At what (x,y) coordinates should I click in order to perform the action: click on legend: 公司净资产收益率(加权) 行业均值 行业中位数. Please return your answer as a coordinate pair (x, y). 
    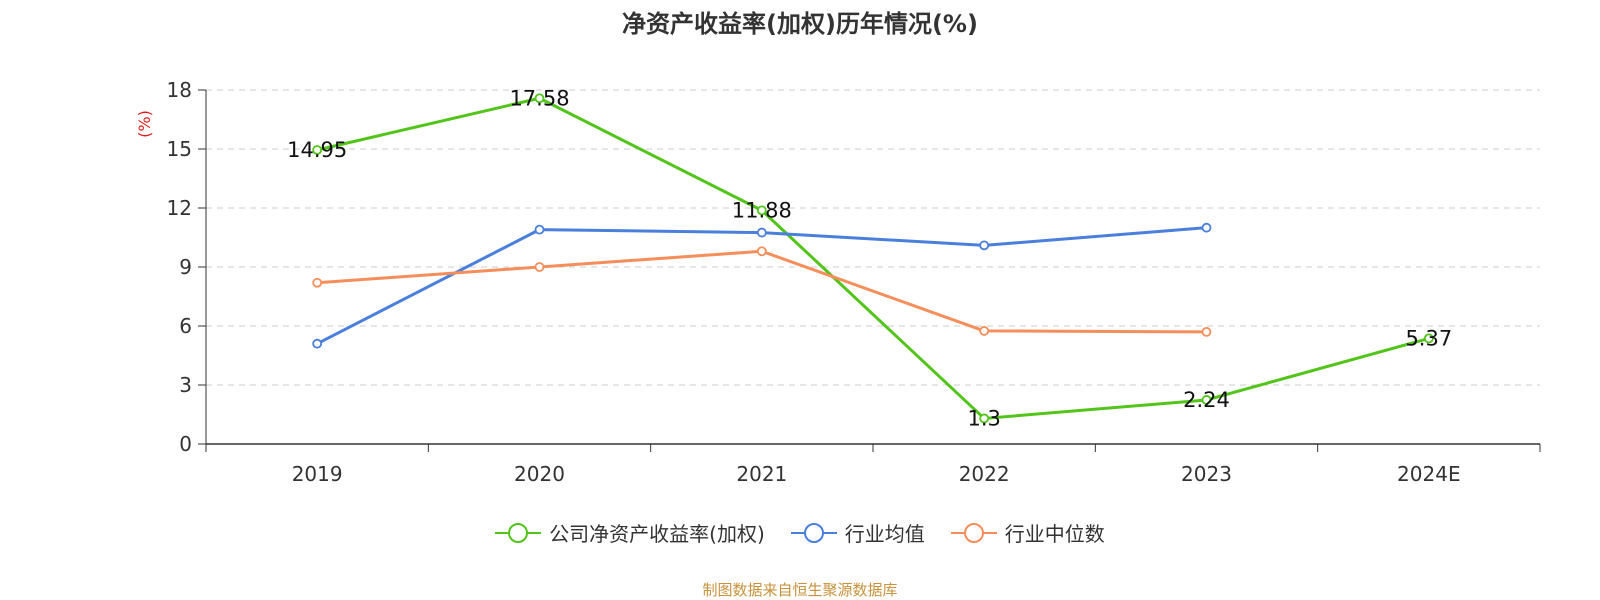
    Looking at the image, I should click on (800, 532).